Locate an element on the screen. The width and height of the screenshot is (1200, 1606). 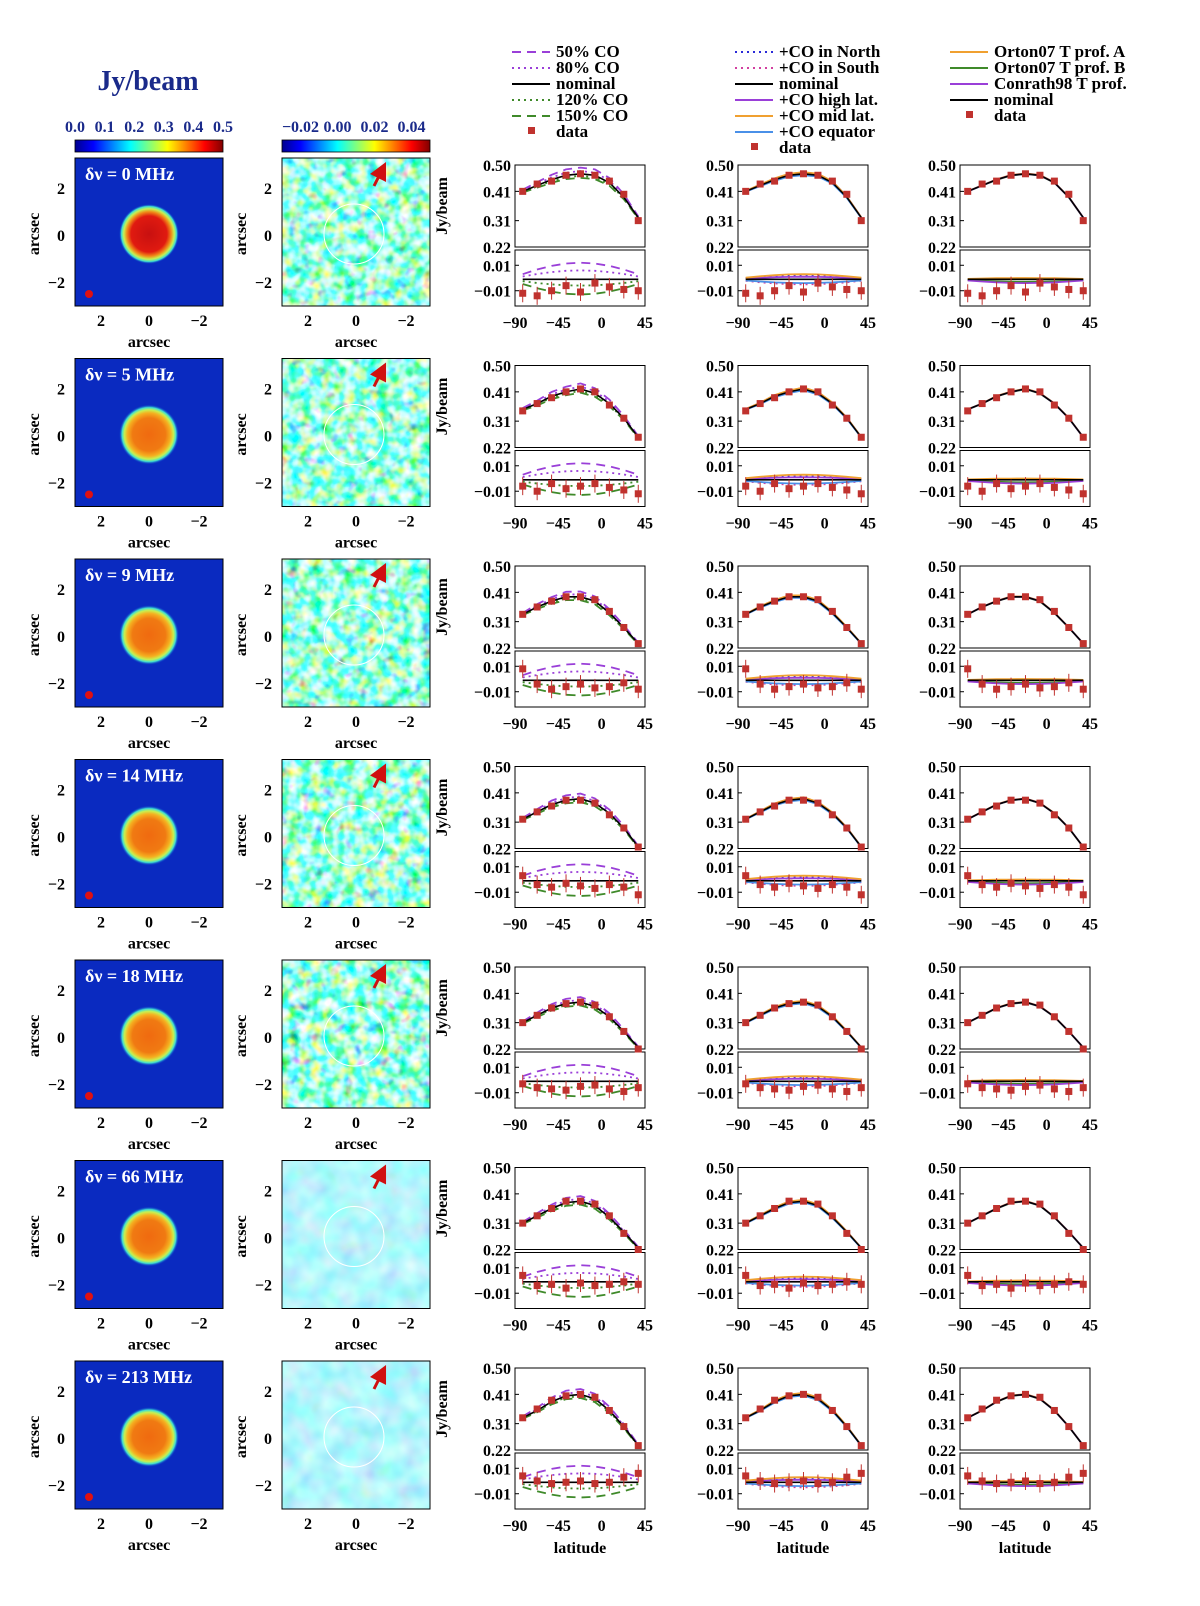
residual-map-ytick: −2 is located at coordinates (263, 1085).